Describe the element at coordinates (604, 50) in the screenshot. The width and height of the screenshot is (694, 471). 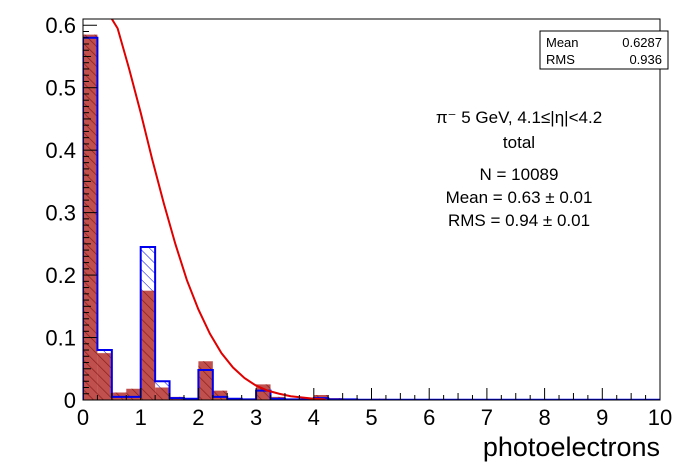
I see `stats-box: Mean 0.6287 RMS 0.936` at that location.